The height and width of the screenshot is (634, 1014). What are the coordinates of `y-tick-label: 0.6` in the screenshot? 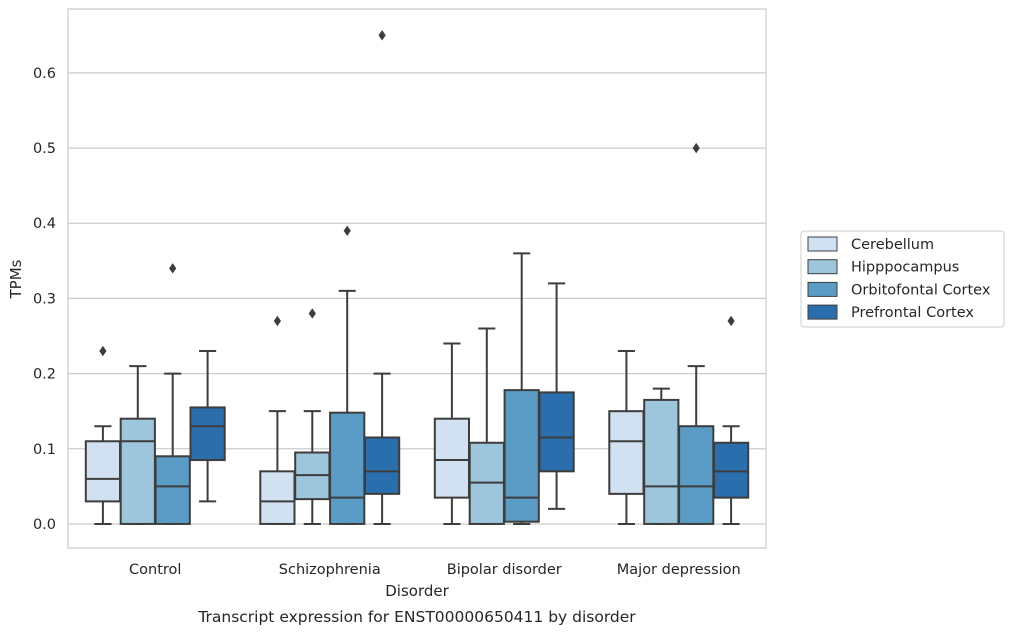 It's located at (44, 74).